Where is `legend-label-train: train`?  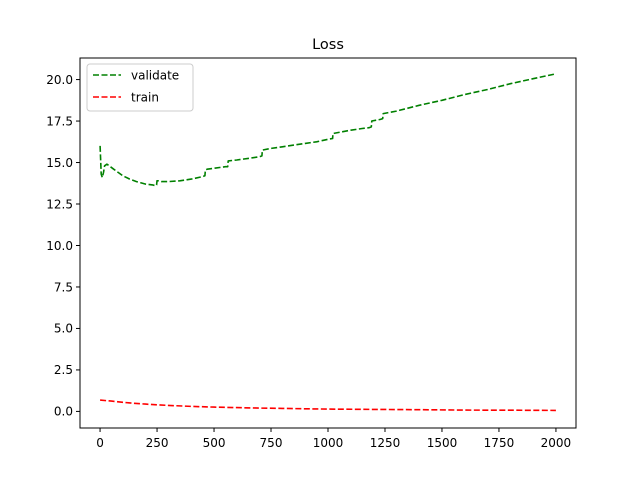 legend-label-train: train is located at coordinates (145, 98).